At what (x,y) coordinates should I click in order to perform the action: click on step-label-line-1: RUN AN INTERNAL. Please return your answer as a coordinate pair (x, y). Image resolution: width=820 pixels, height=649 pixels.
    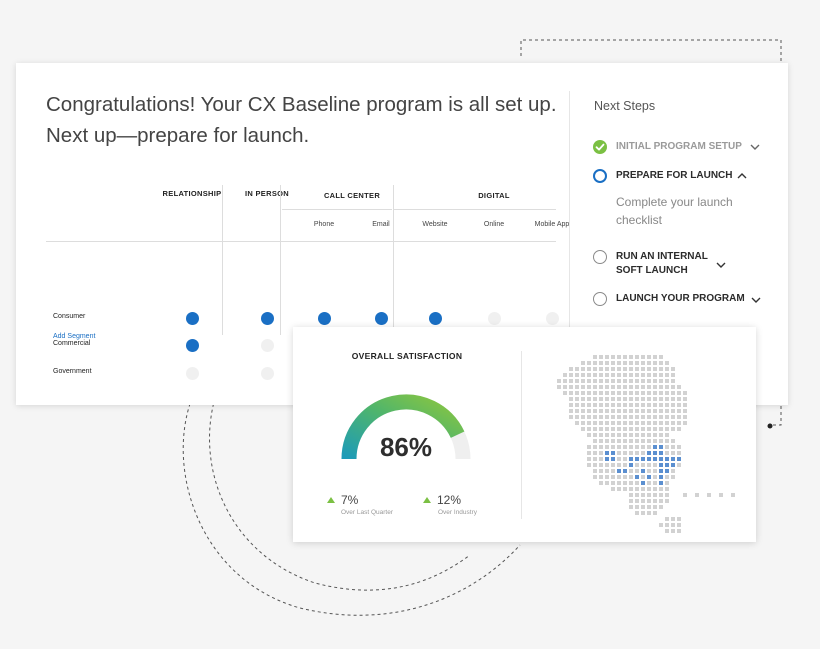
    Looking at the image, I should click on (662, 256).